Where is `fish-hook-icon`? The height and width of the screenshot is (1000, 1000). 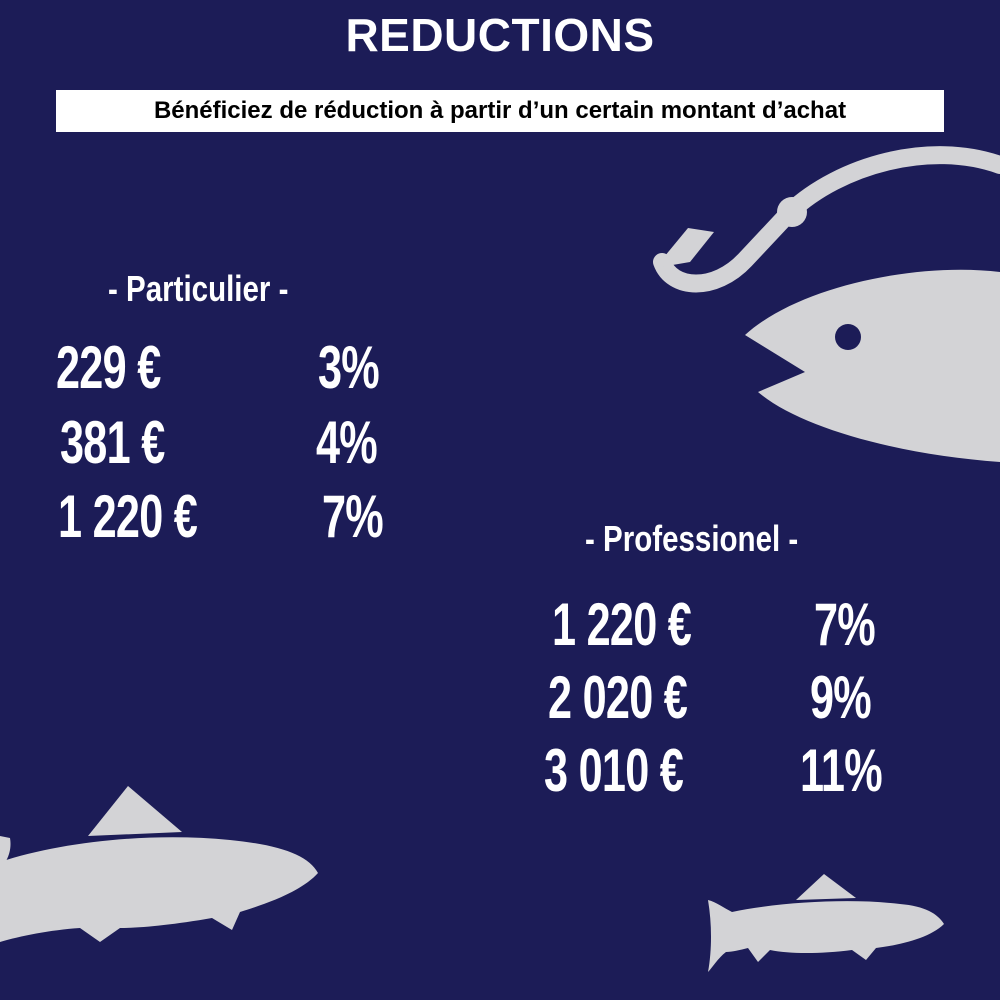 fish-hook-icon is located at coordinates (826, 219).